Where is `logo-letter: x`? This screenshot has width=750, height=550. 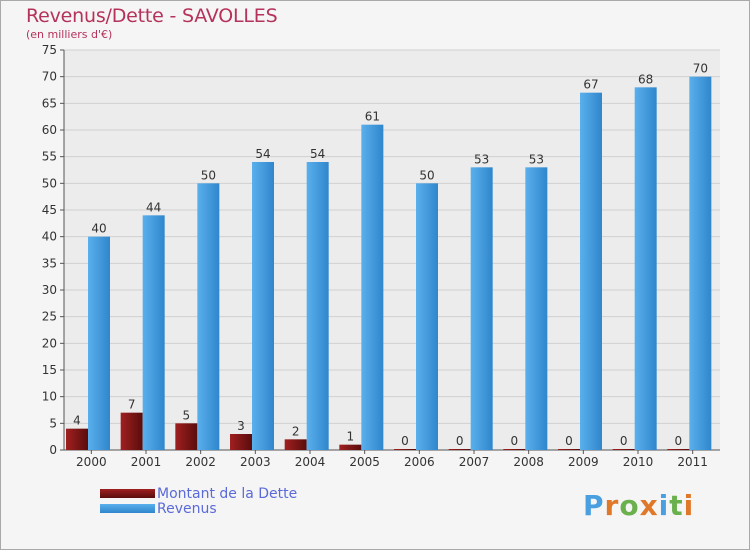
logo-letter: x is located at coordinates (649, 505).